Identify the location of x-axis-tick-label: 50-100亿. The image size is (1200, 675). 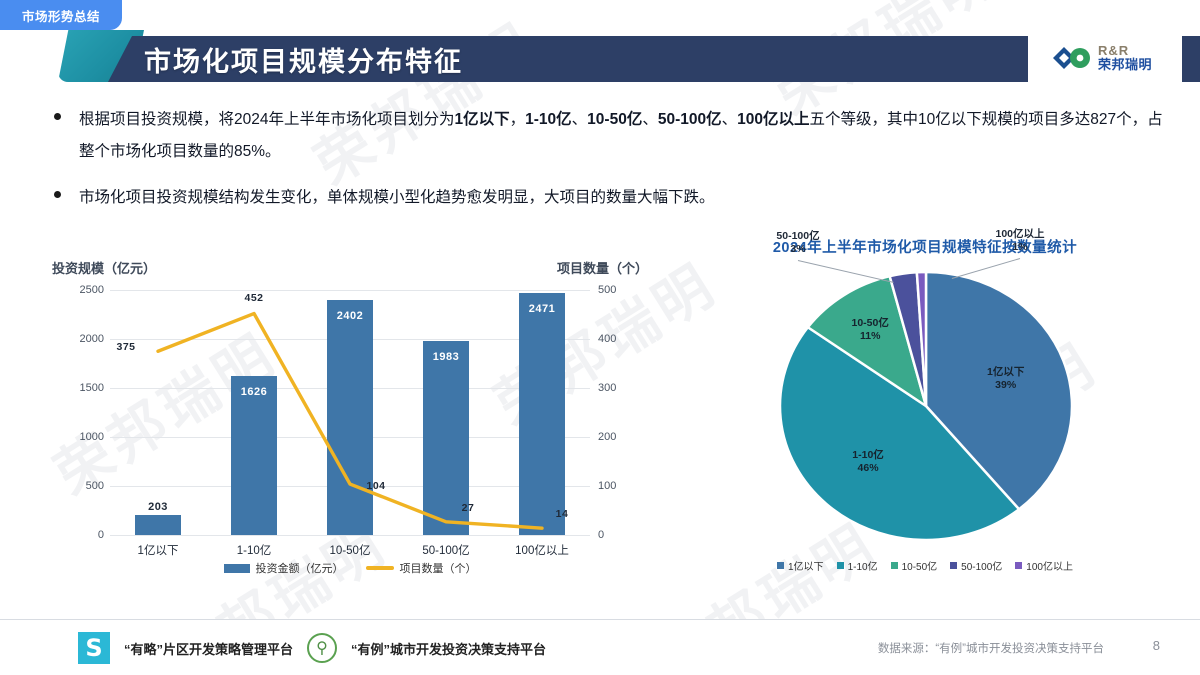
(446, 551).